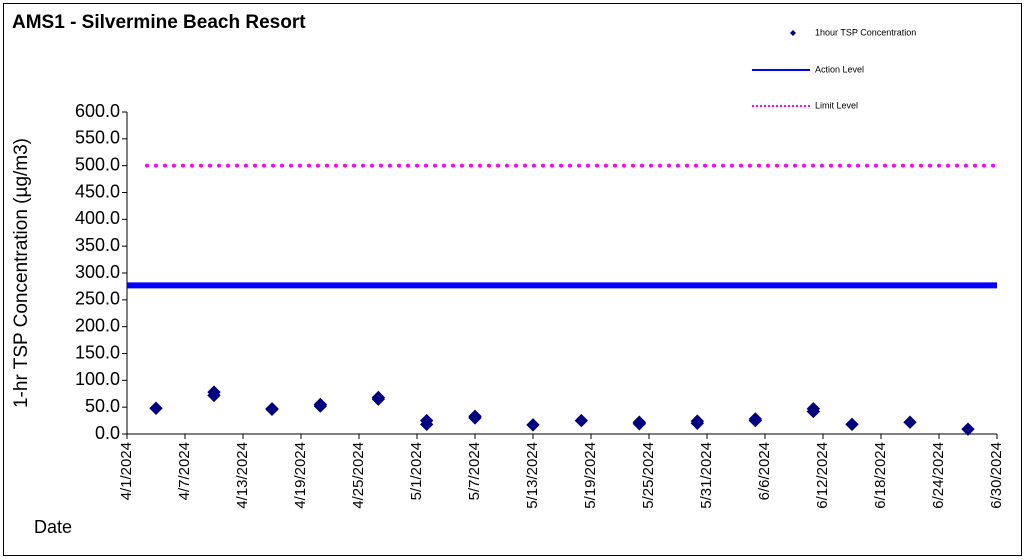 Image resolution: width=1026 pixels, height=560 pixels. I want to click on x-tick-label: 6/30/2024, so click(996, 475).